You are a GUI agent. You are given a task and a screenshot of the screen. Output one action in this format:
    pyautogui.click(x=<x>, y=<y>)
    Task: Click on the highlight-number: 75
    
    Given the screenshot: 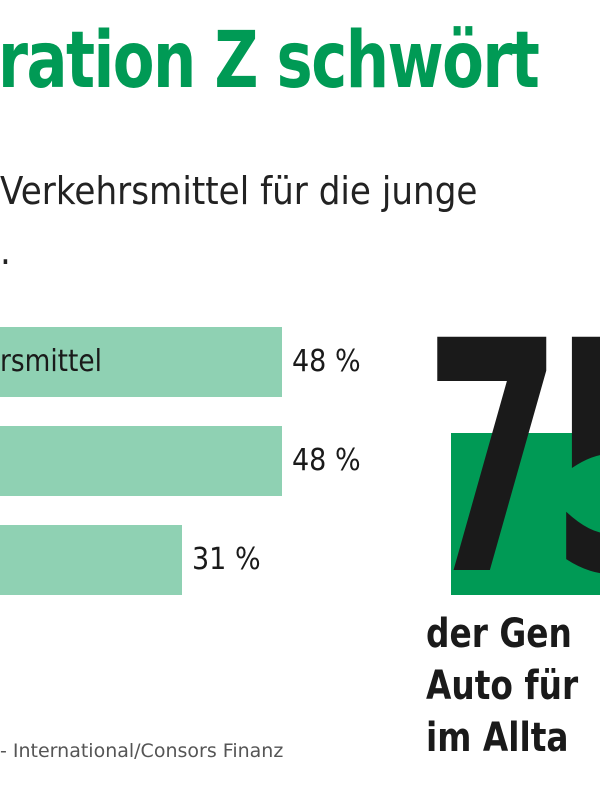 What is the action you would take?
    pyautogui.click(x=512, y=460)
    